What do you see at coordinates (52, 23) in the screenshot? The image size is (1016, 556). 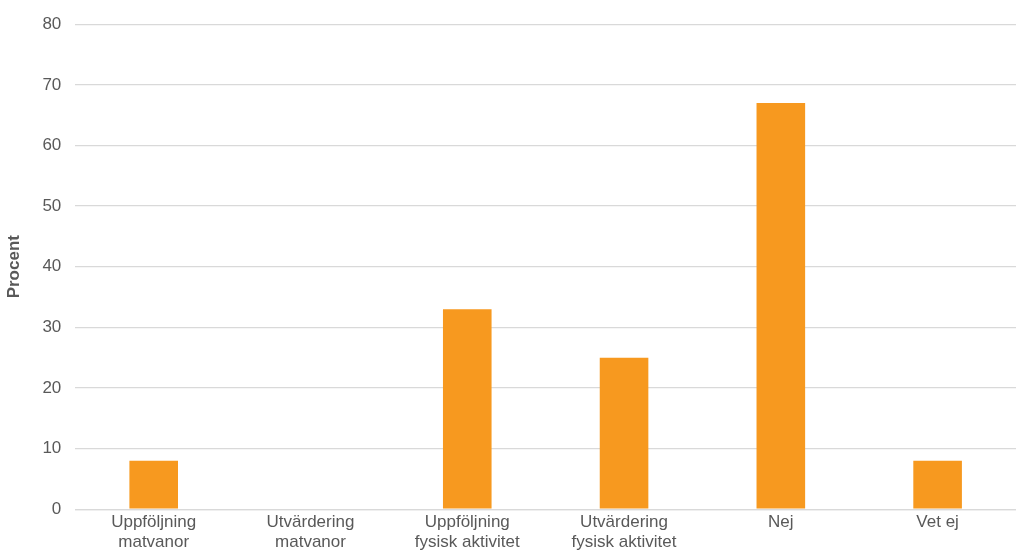 I see `y-tick-label: 80` at bounding box center [52, 23].